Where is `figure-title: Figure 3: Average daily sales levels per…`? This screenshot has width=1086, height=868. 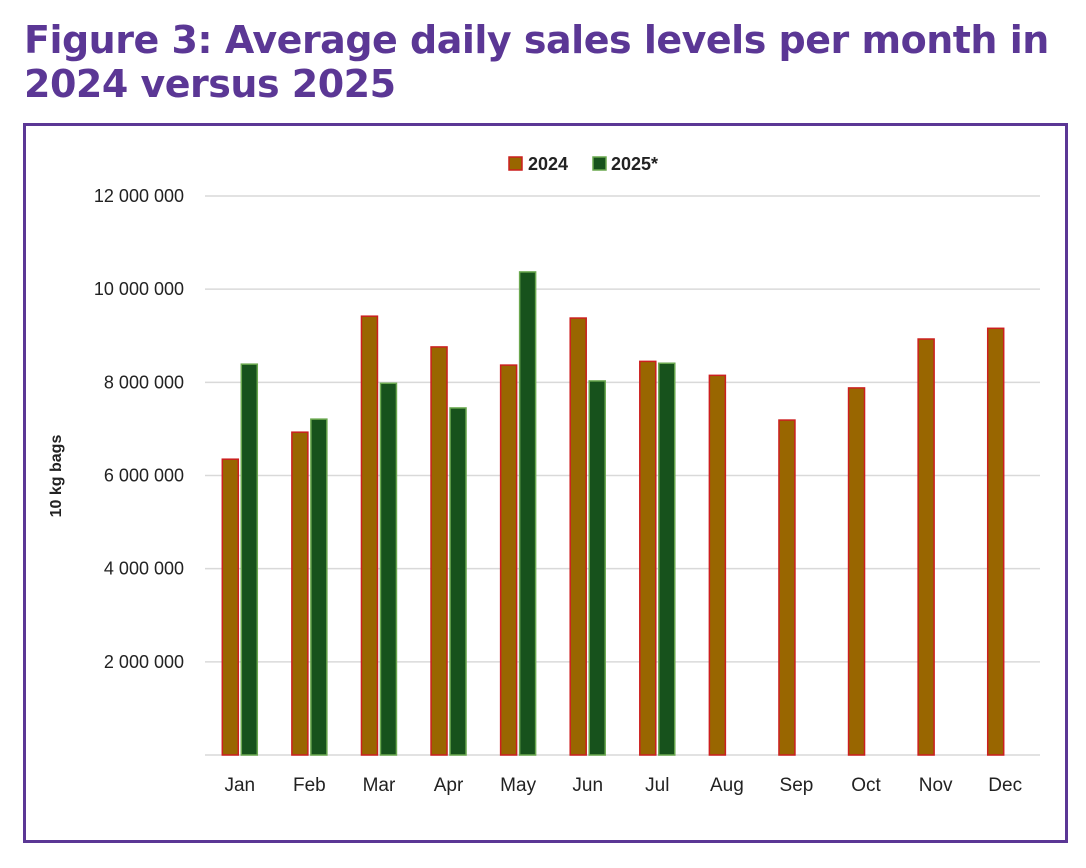
figure-title: Figure 3: Average daily sales levels per… is located at coordinates (536, 62).